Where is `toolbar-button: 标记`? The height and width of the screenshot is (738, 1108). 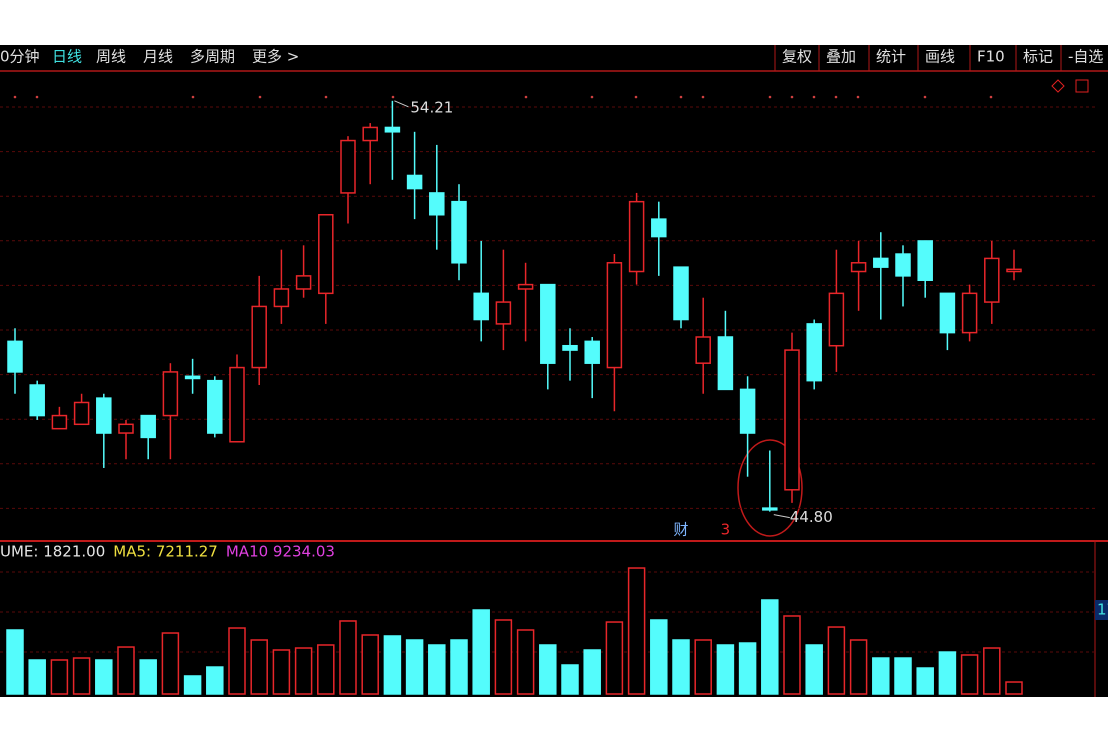
toolbar-button: 标记 is located at coordinates (1038, 57).